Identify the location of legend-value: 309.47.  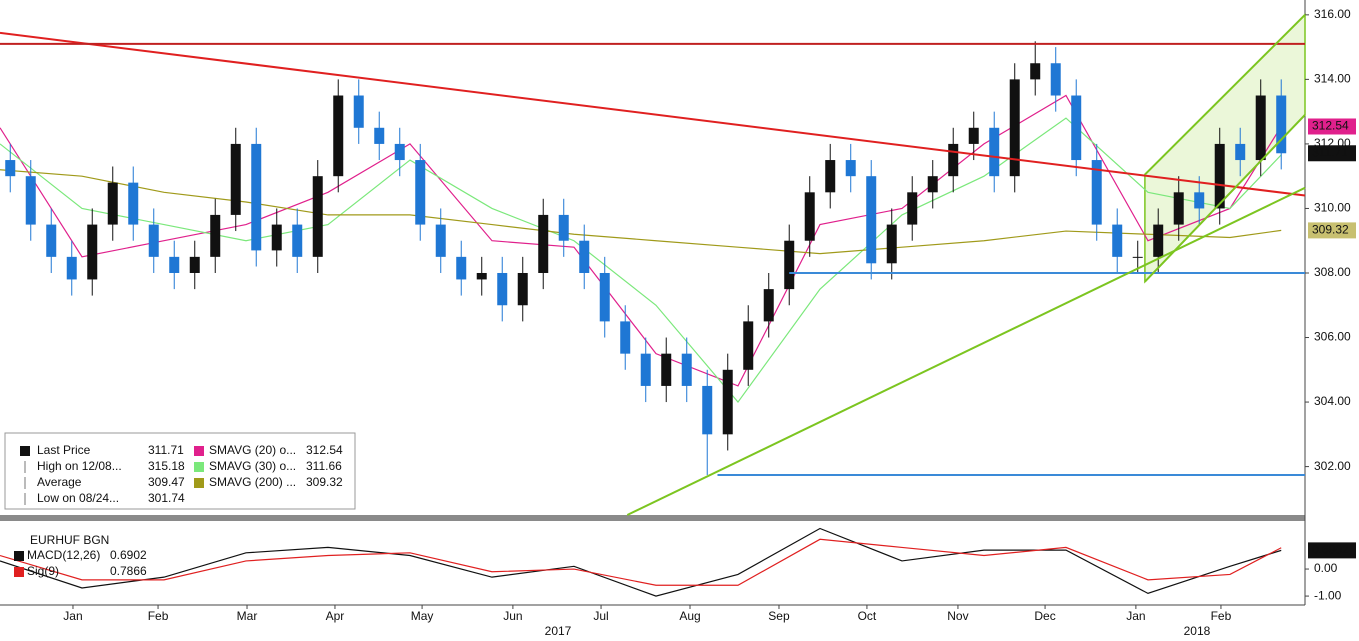
(166, 482).